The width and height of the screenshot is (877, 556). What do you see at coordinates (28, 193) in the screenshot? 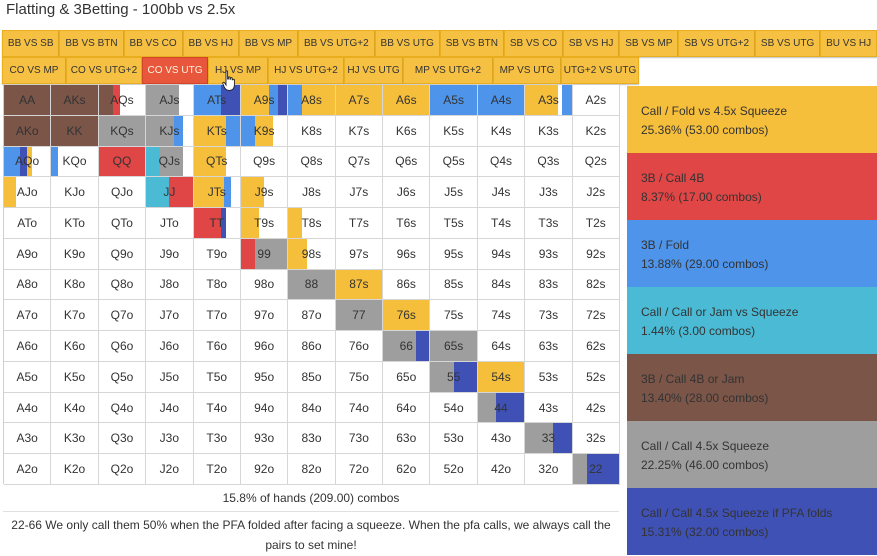
I see `hand-cell-ajo: AJo` at bounding box center [28, 193].